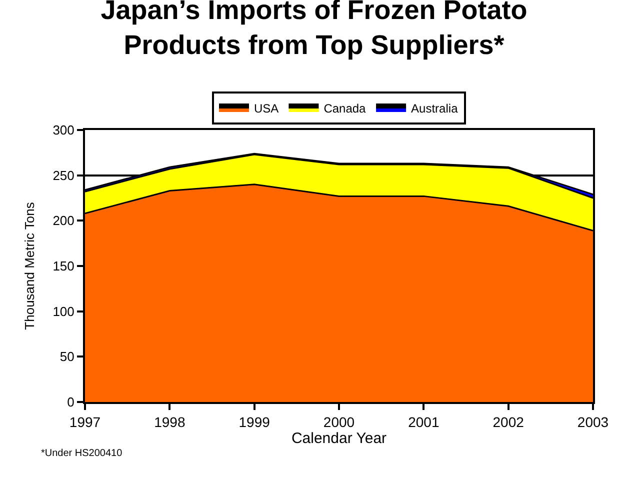  I want to click on text: *Under HS200410, so click(82, 453).